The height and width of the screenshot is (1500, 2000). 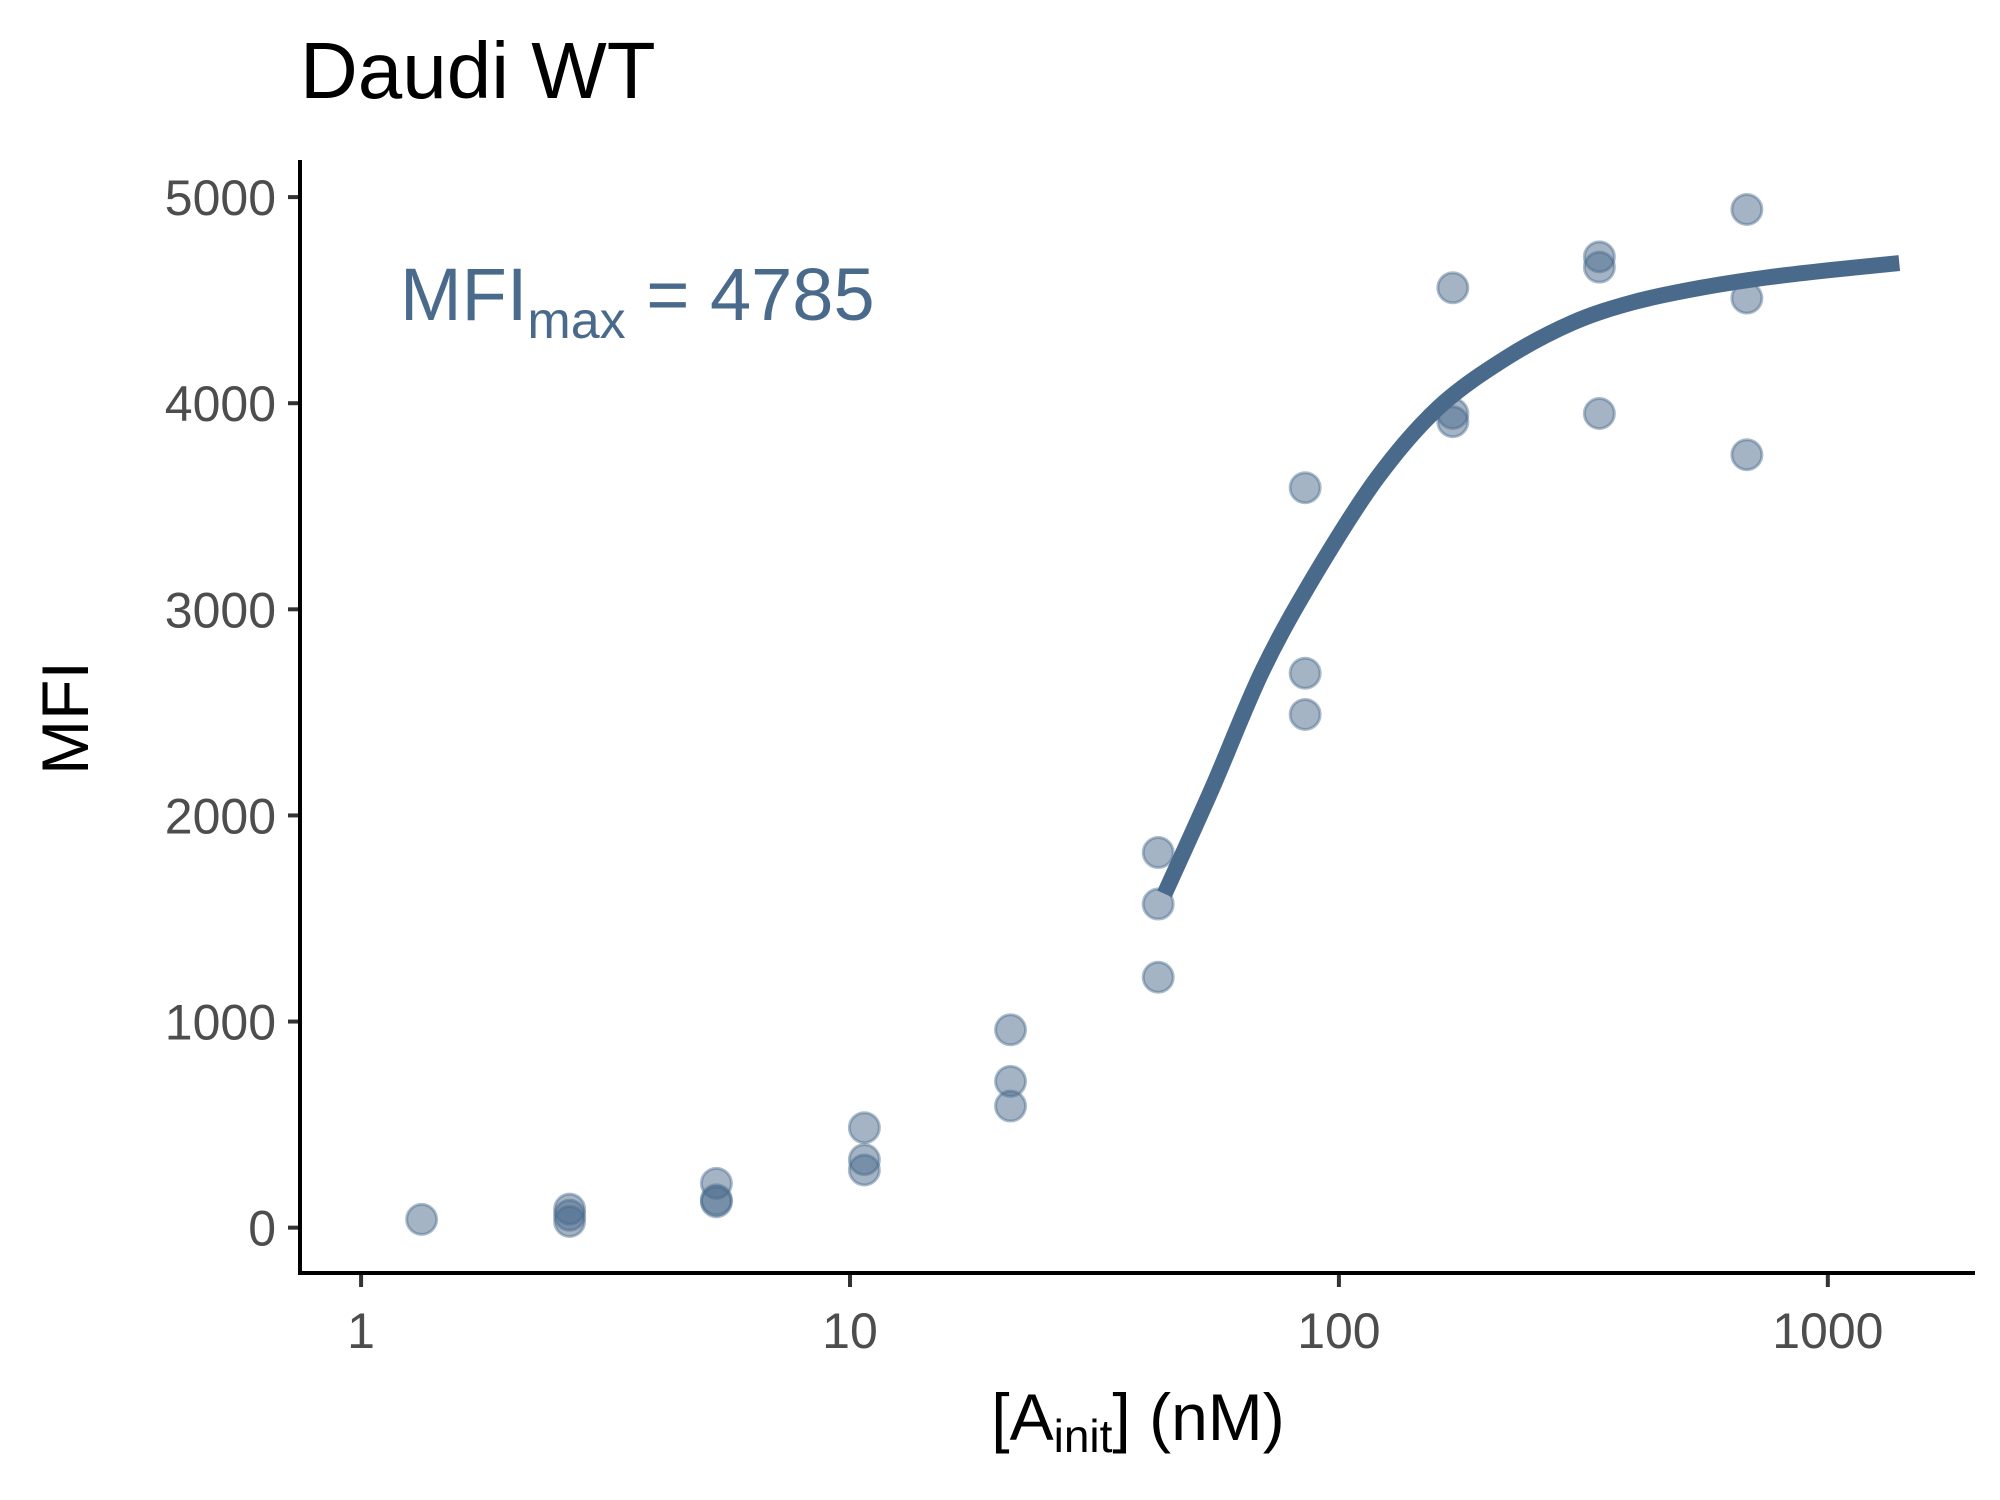 I want to click on x-axis-title-main: [A, so click(x=1022, y=1417).